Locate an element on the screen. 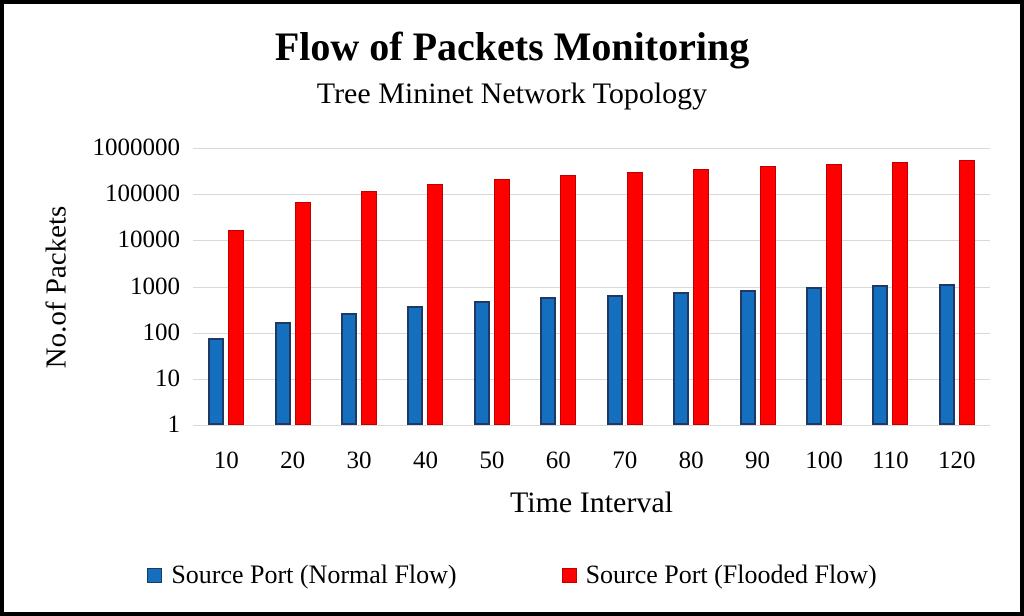 Image resolution: width=1024 pixels, height=616 pixels. y-tick-label: 1000 is located at coordinates (155, 286).